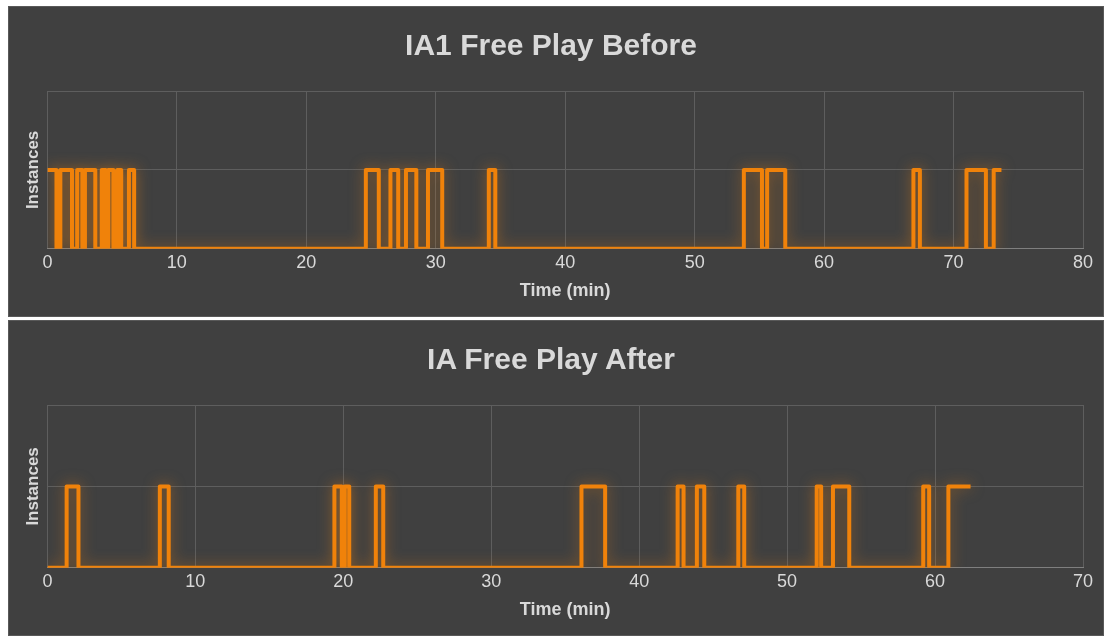 The height and width of the screenshot is (636, 1105). What do you see at coordinates (551, 359) in the screenshot?
I see `chart-title: IA Free Play After` at bounding box center [551, 359].